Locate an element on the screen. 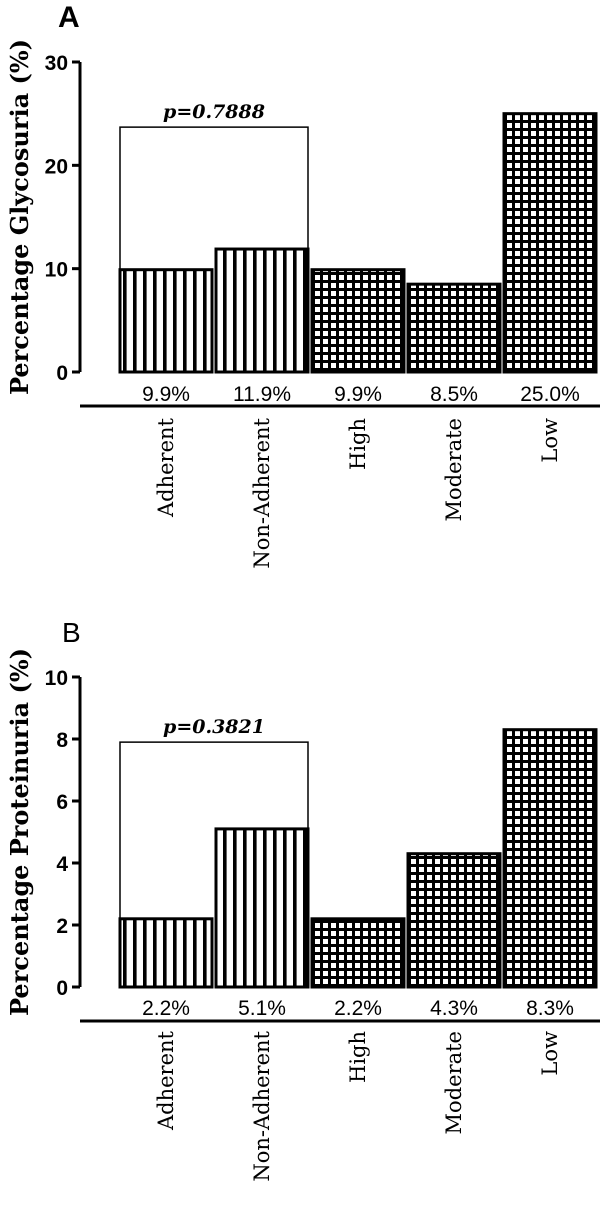  y-tick-label: 2 is located at coordinates (62, 926).